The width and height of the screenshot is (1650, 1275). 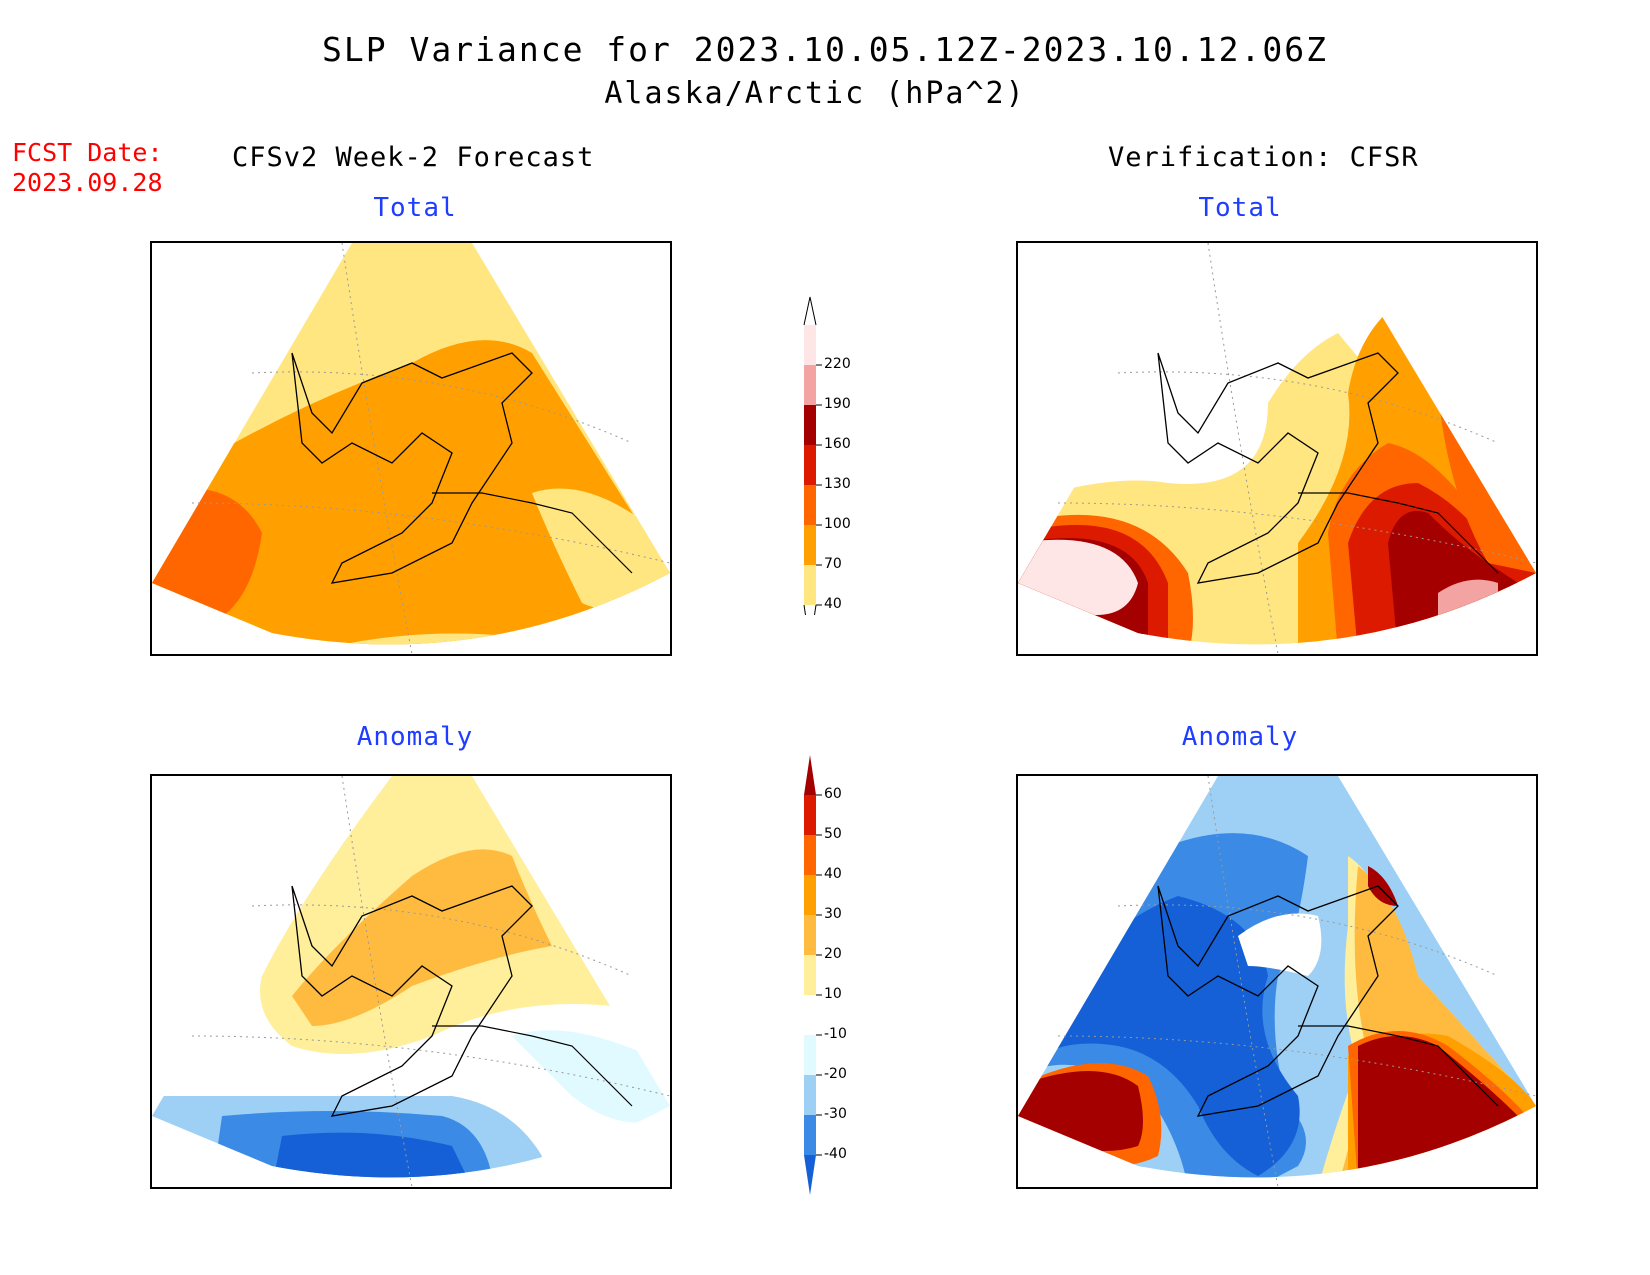 I want to click on colorbar-tick-label: -10, so click(x=835, y=1034).